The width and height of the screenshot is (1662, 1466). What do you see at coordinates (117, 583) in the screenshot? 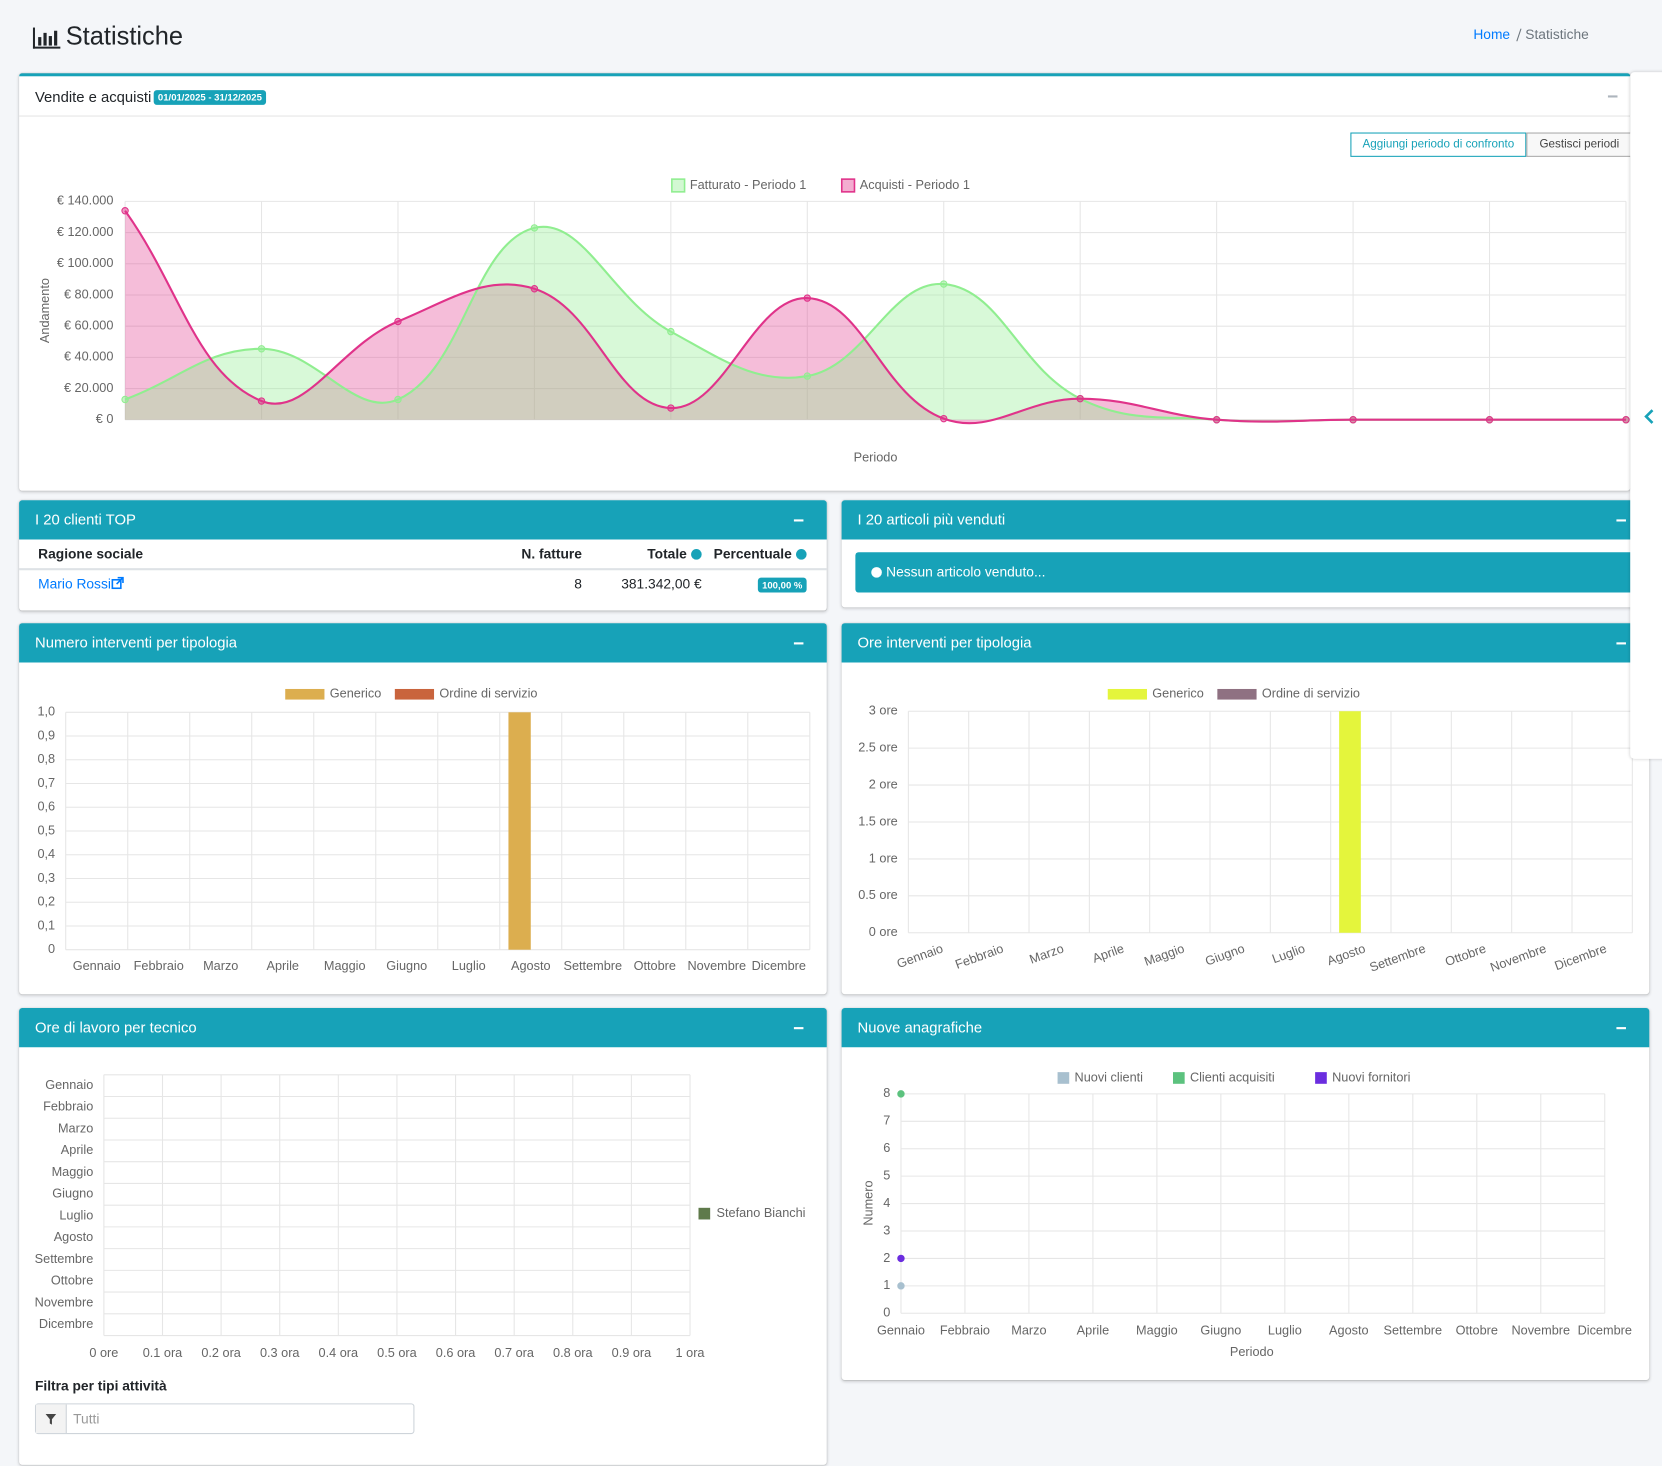
I see `external-link-icon` at bounding box center [117, 583].